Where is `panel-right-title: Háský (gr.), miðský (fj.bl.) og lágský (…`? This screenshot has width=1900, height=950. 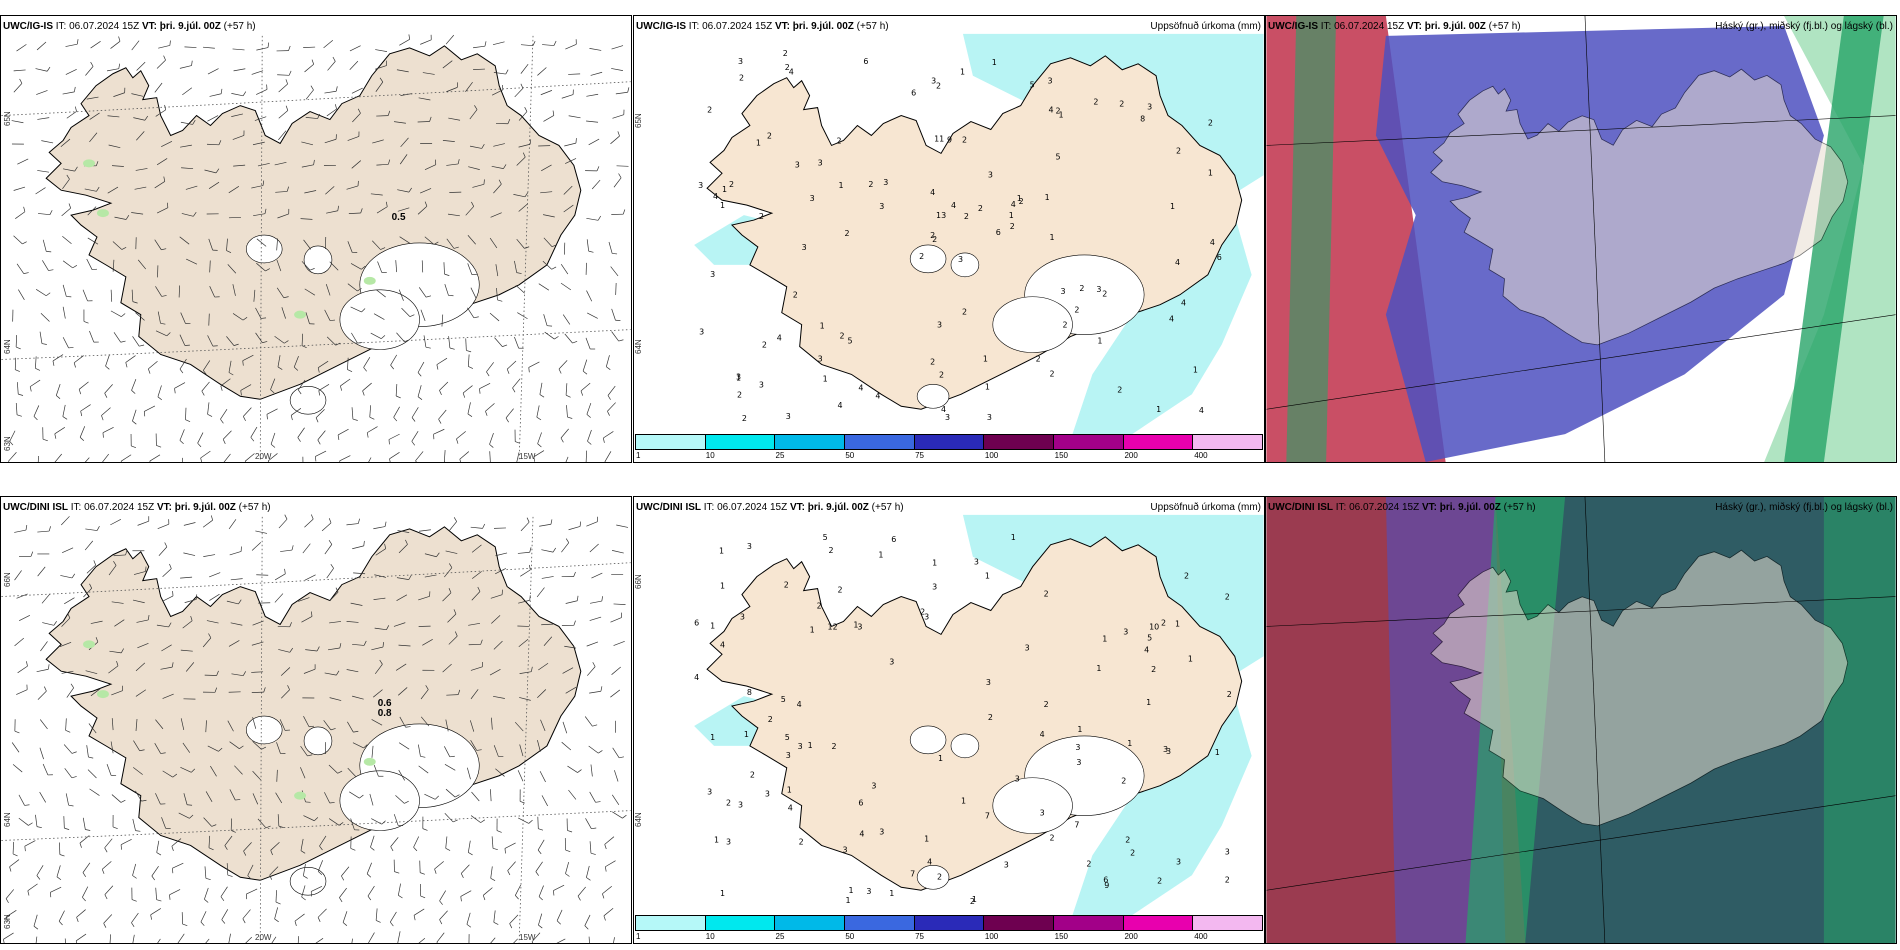 panel-right-title: Háský (gr.), miðský (fj.bl.) og lágský (… is located at coordinates (1804, 507).